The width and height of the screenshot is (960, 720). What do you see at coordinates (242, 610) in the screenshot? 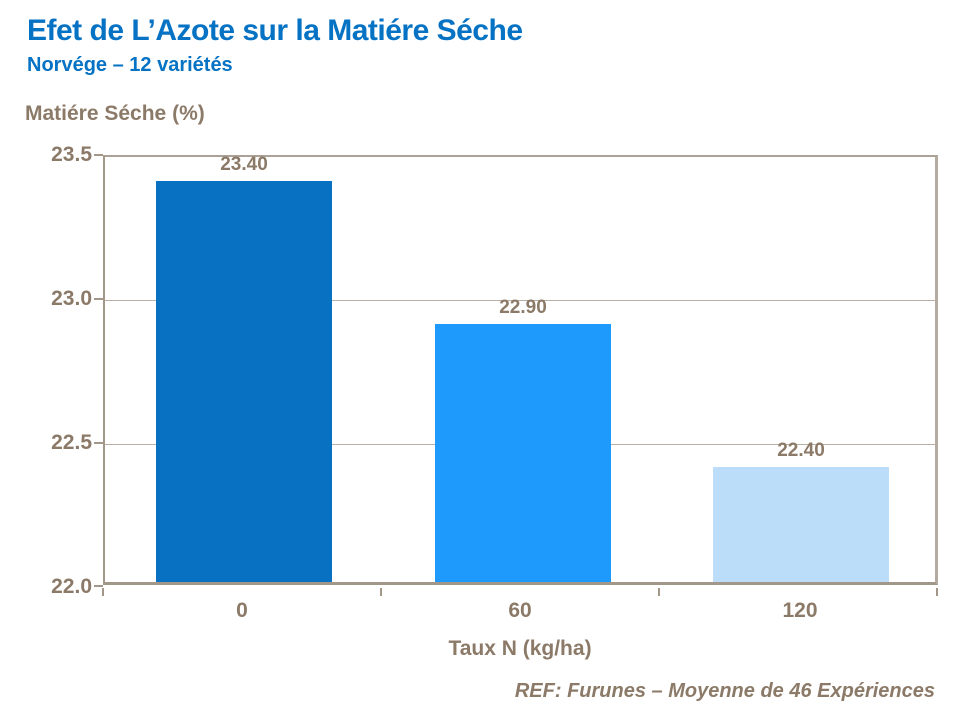
I see `x-category-label: 0` at bounding box center [242, 610].